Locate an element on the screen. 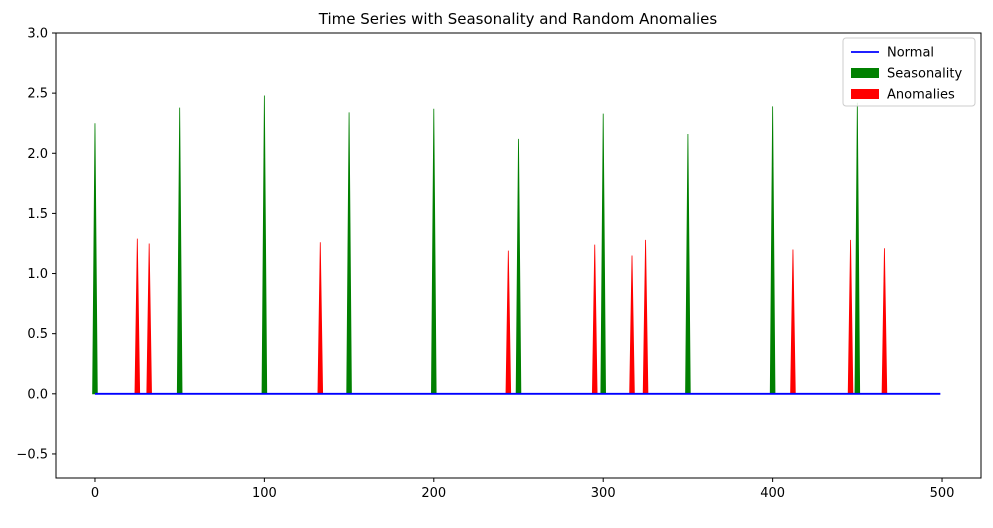 The image size is (993, 528). x-tick-label-3: 300 is located at coordinates (603, 493).